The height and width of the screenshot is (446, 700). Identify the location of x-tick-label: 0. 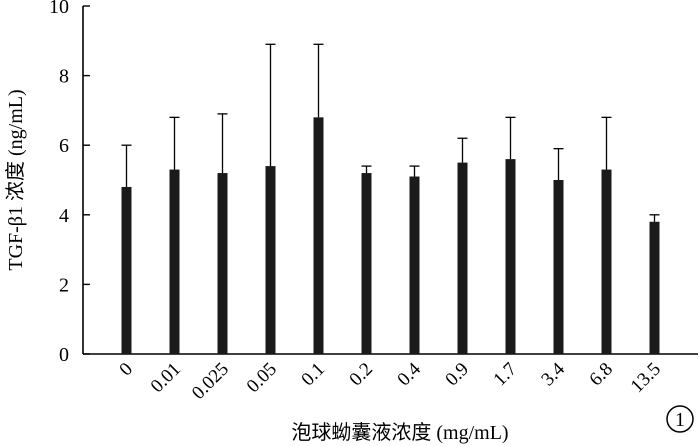
(126, 370).